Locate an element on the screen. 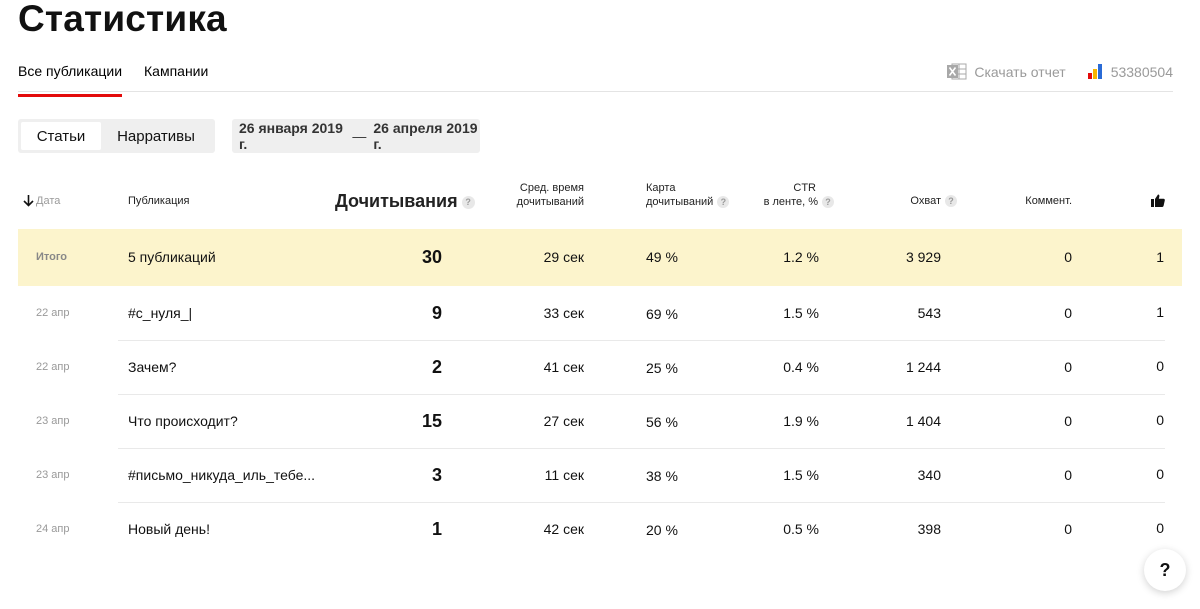  excel-icon is located at coordinates (957, 71).